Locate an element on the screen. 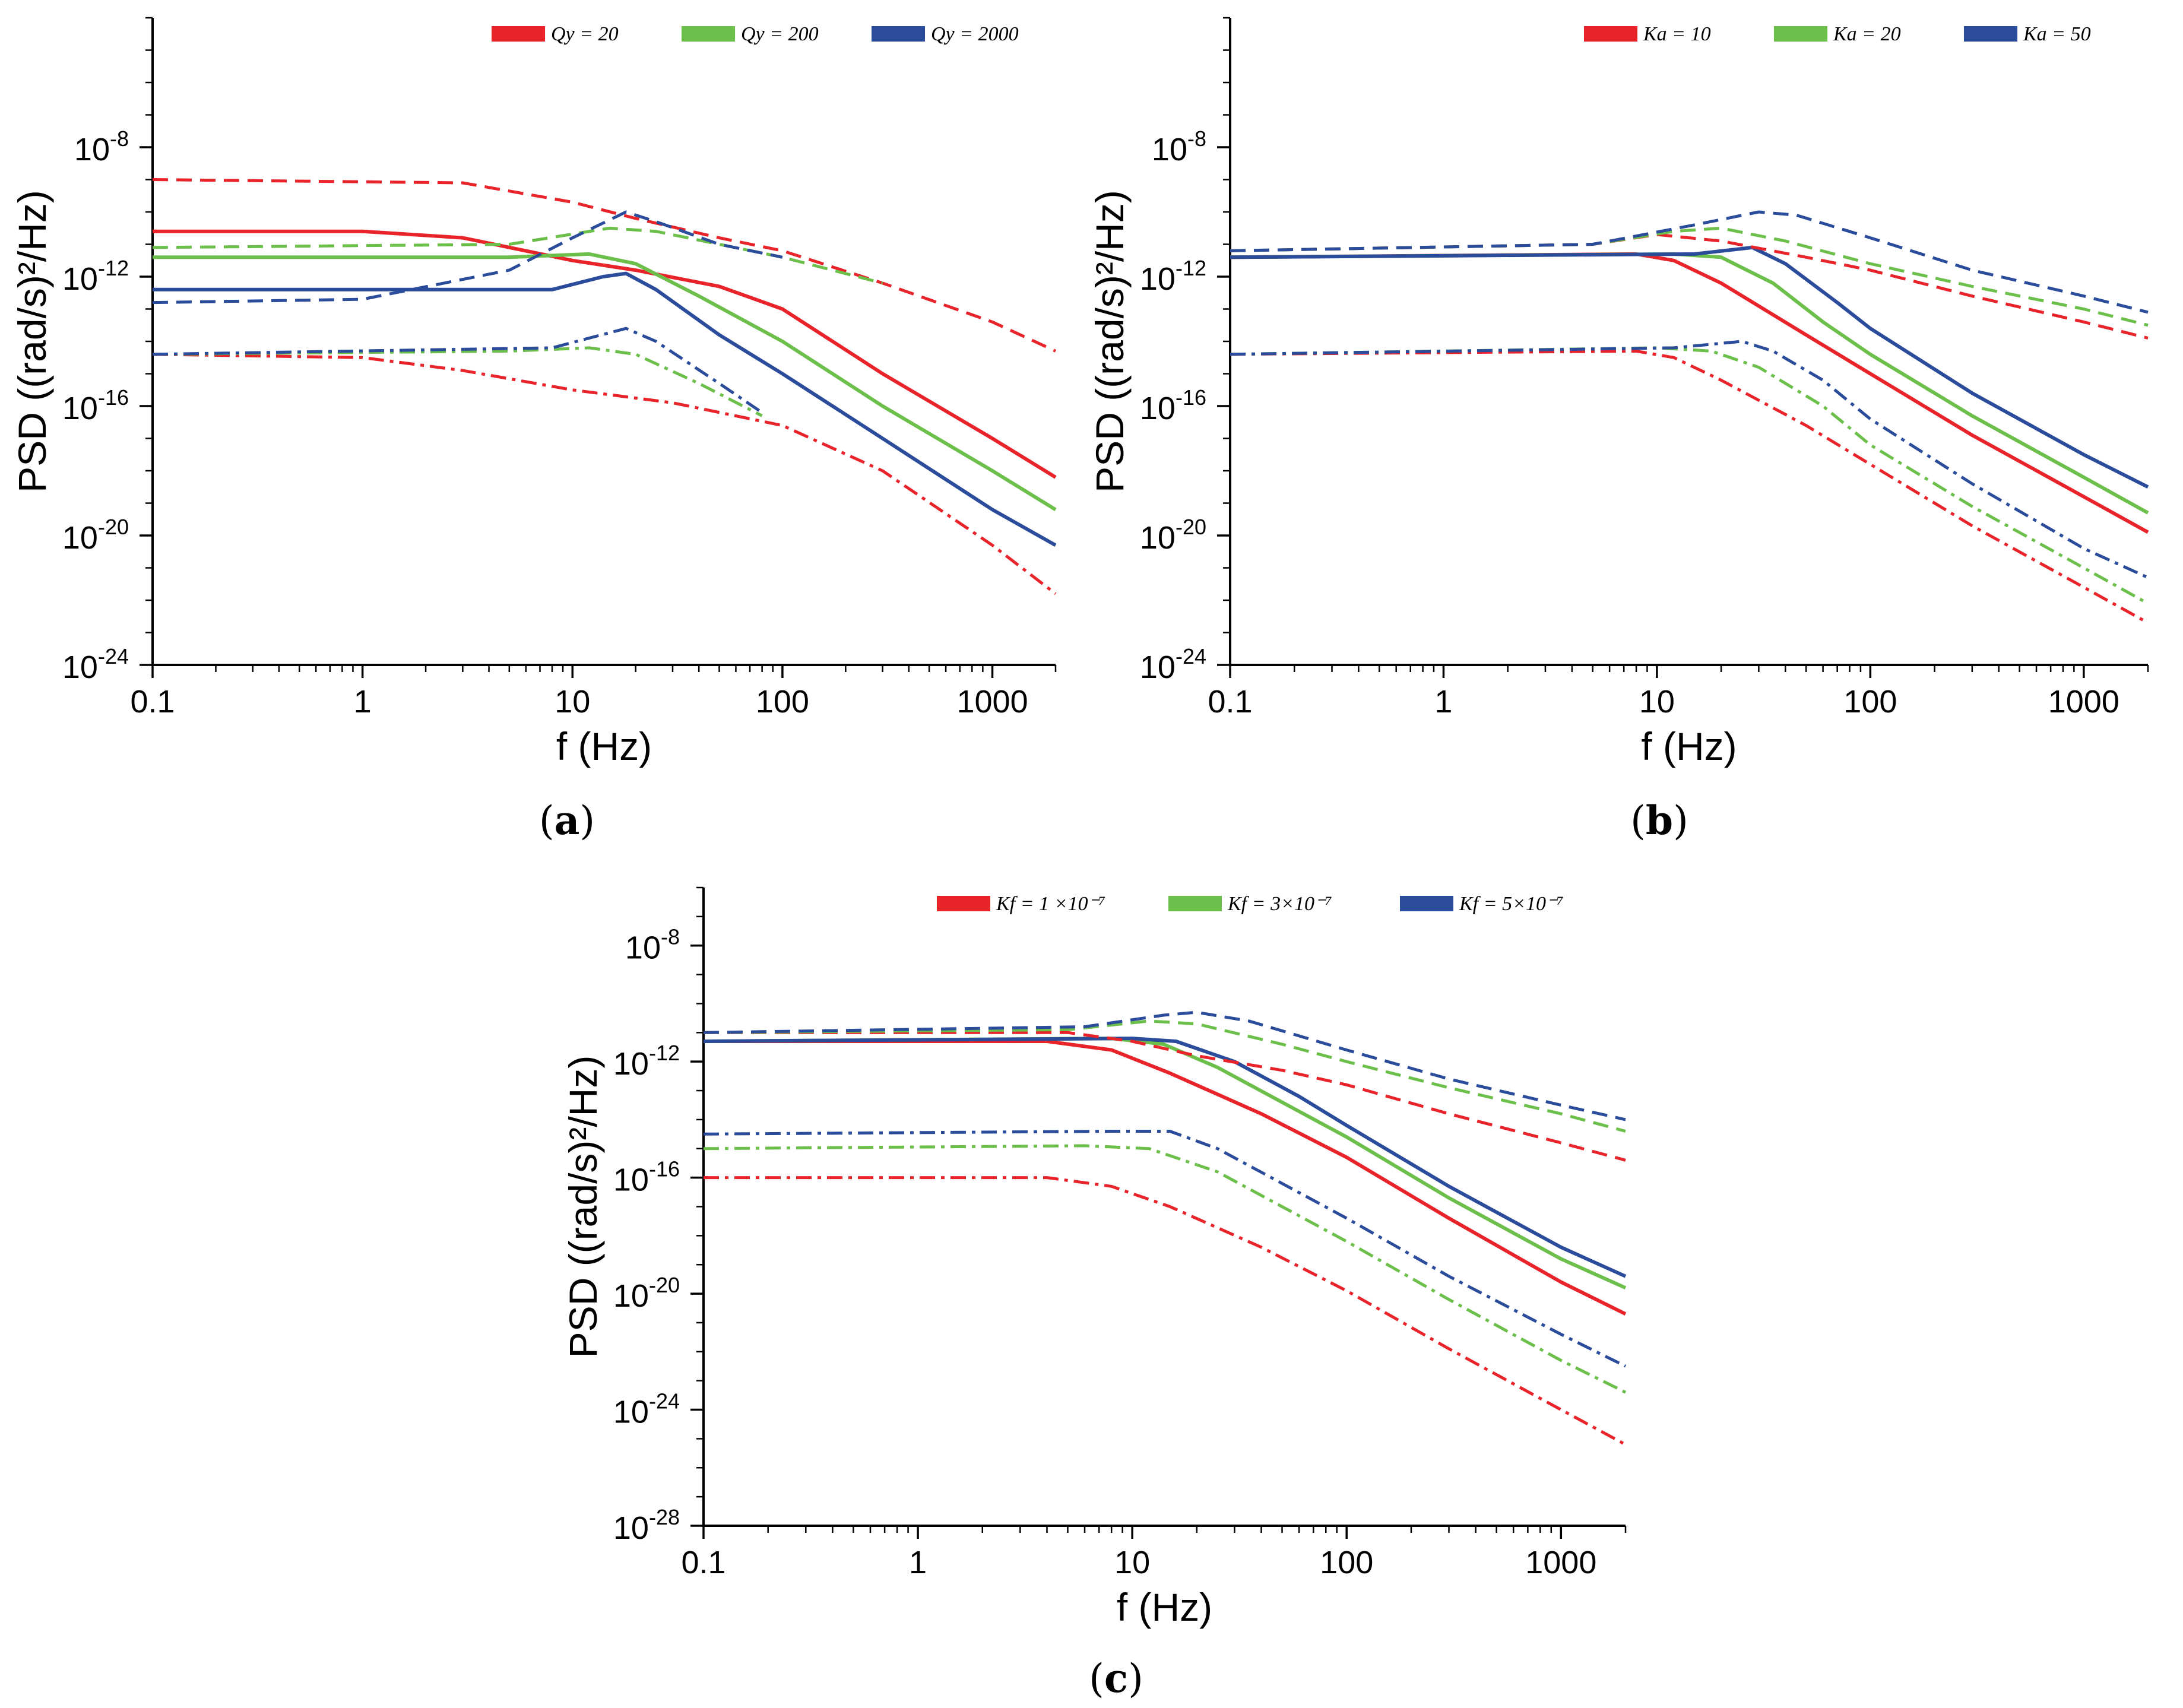 This screenshot has height=1708, width=2183. y-tick-label: 10-28 is located at coordinates (646, 1525).